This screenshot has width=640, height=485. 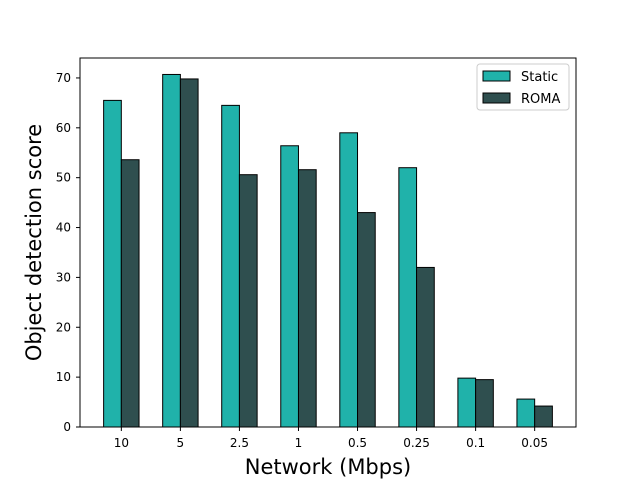 What do you see at coordinates (63, 228) in the screenshot?
I see `y-tick-label: 40` at bounding box center [63, 228].